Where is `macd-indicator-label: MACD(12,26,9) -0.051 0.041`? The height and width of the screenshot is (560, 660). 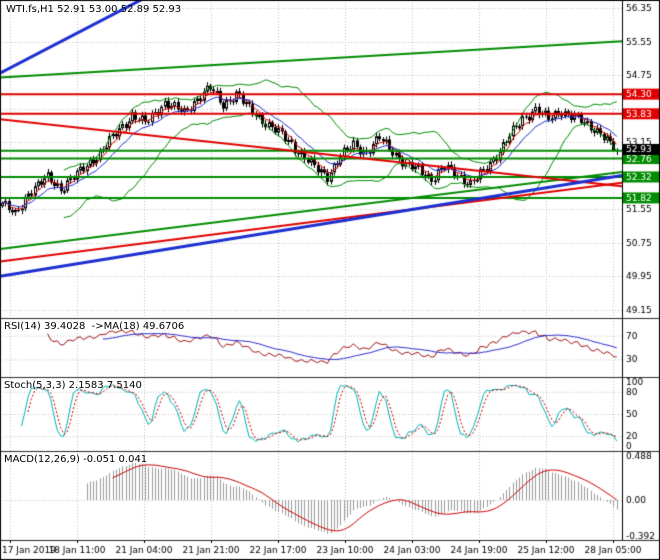 macd-indicator-label: MACD(12,26,9) -0.051 0.041 is located at coordinates (76, 459).